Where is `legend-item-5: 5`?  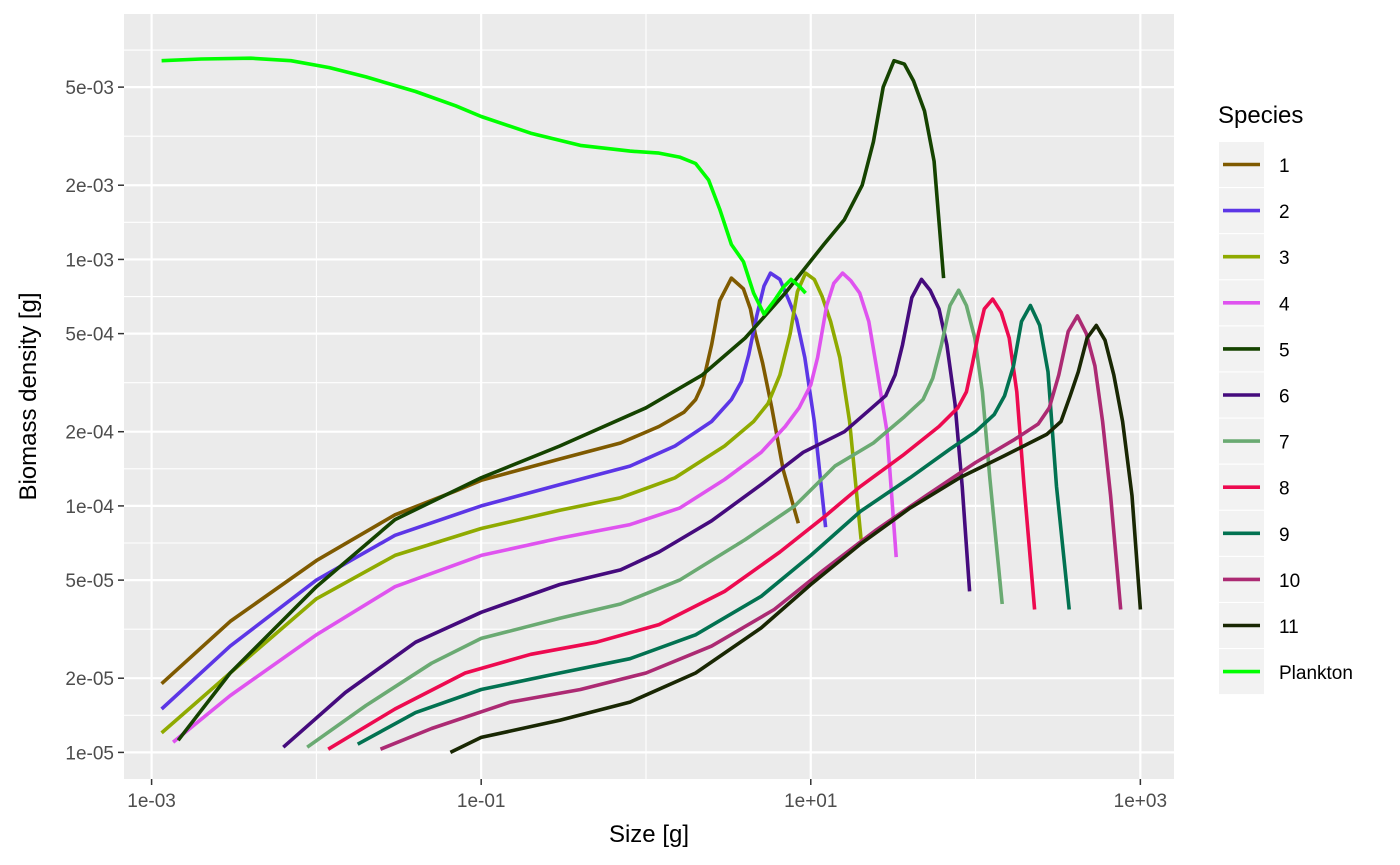
legend-item-5: 5 is located at coordinates (1254, 349).